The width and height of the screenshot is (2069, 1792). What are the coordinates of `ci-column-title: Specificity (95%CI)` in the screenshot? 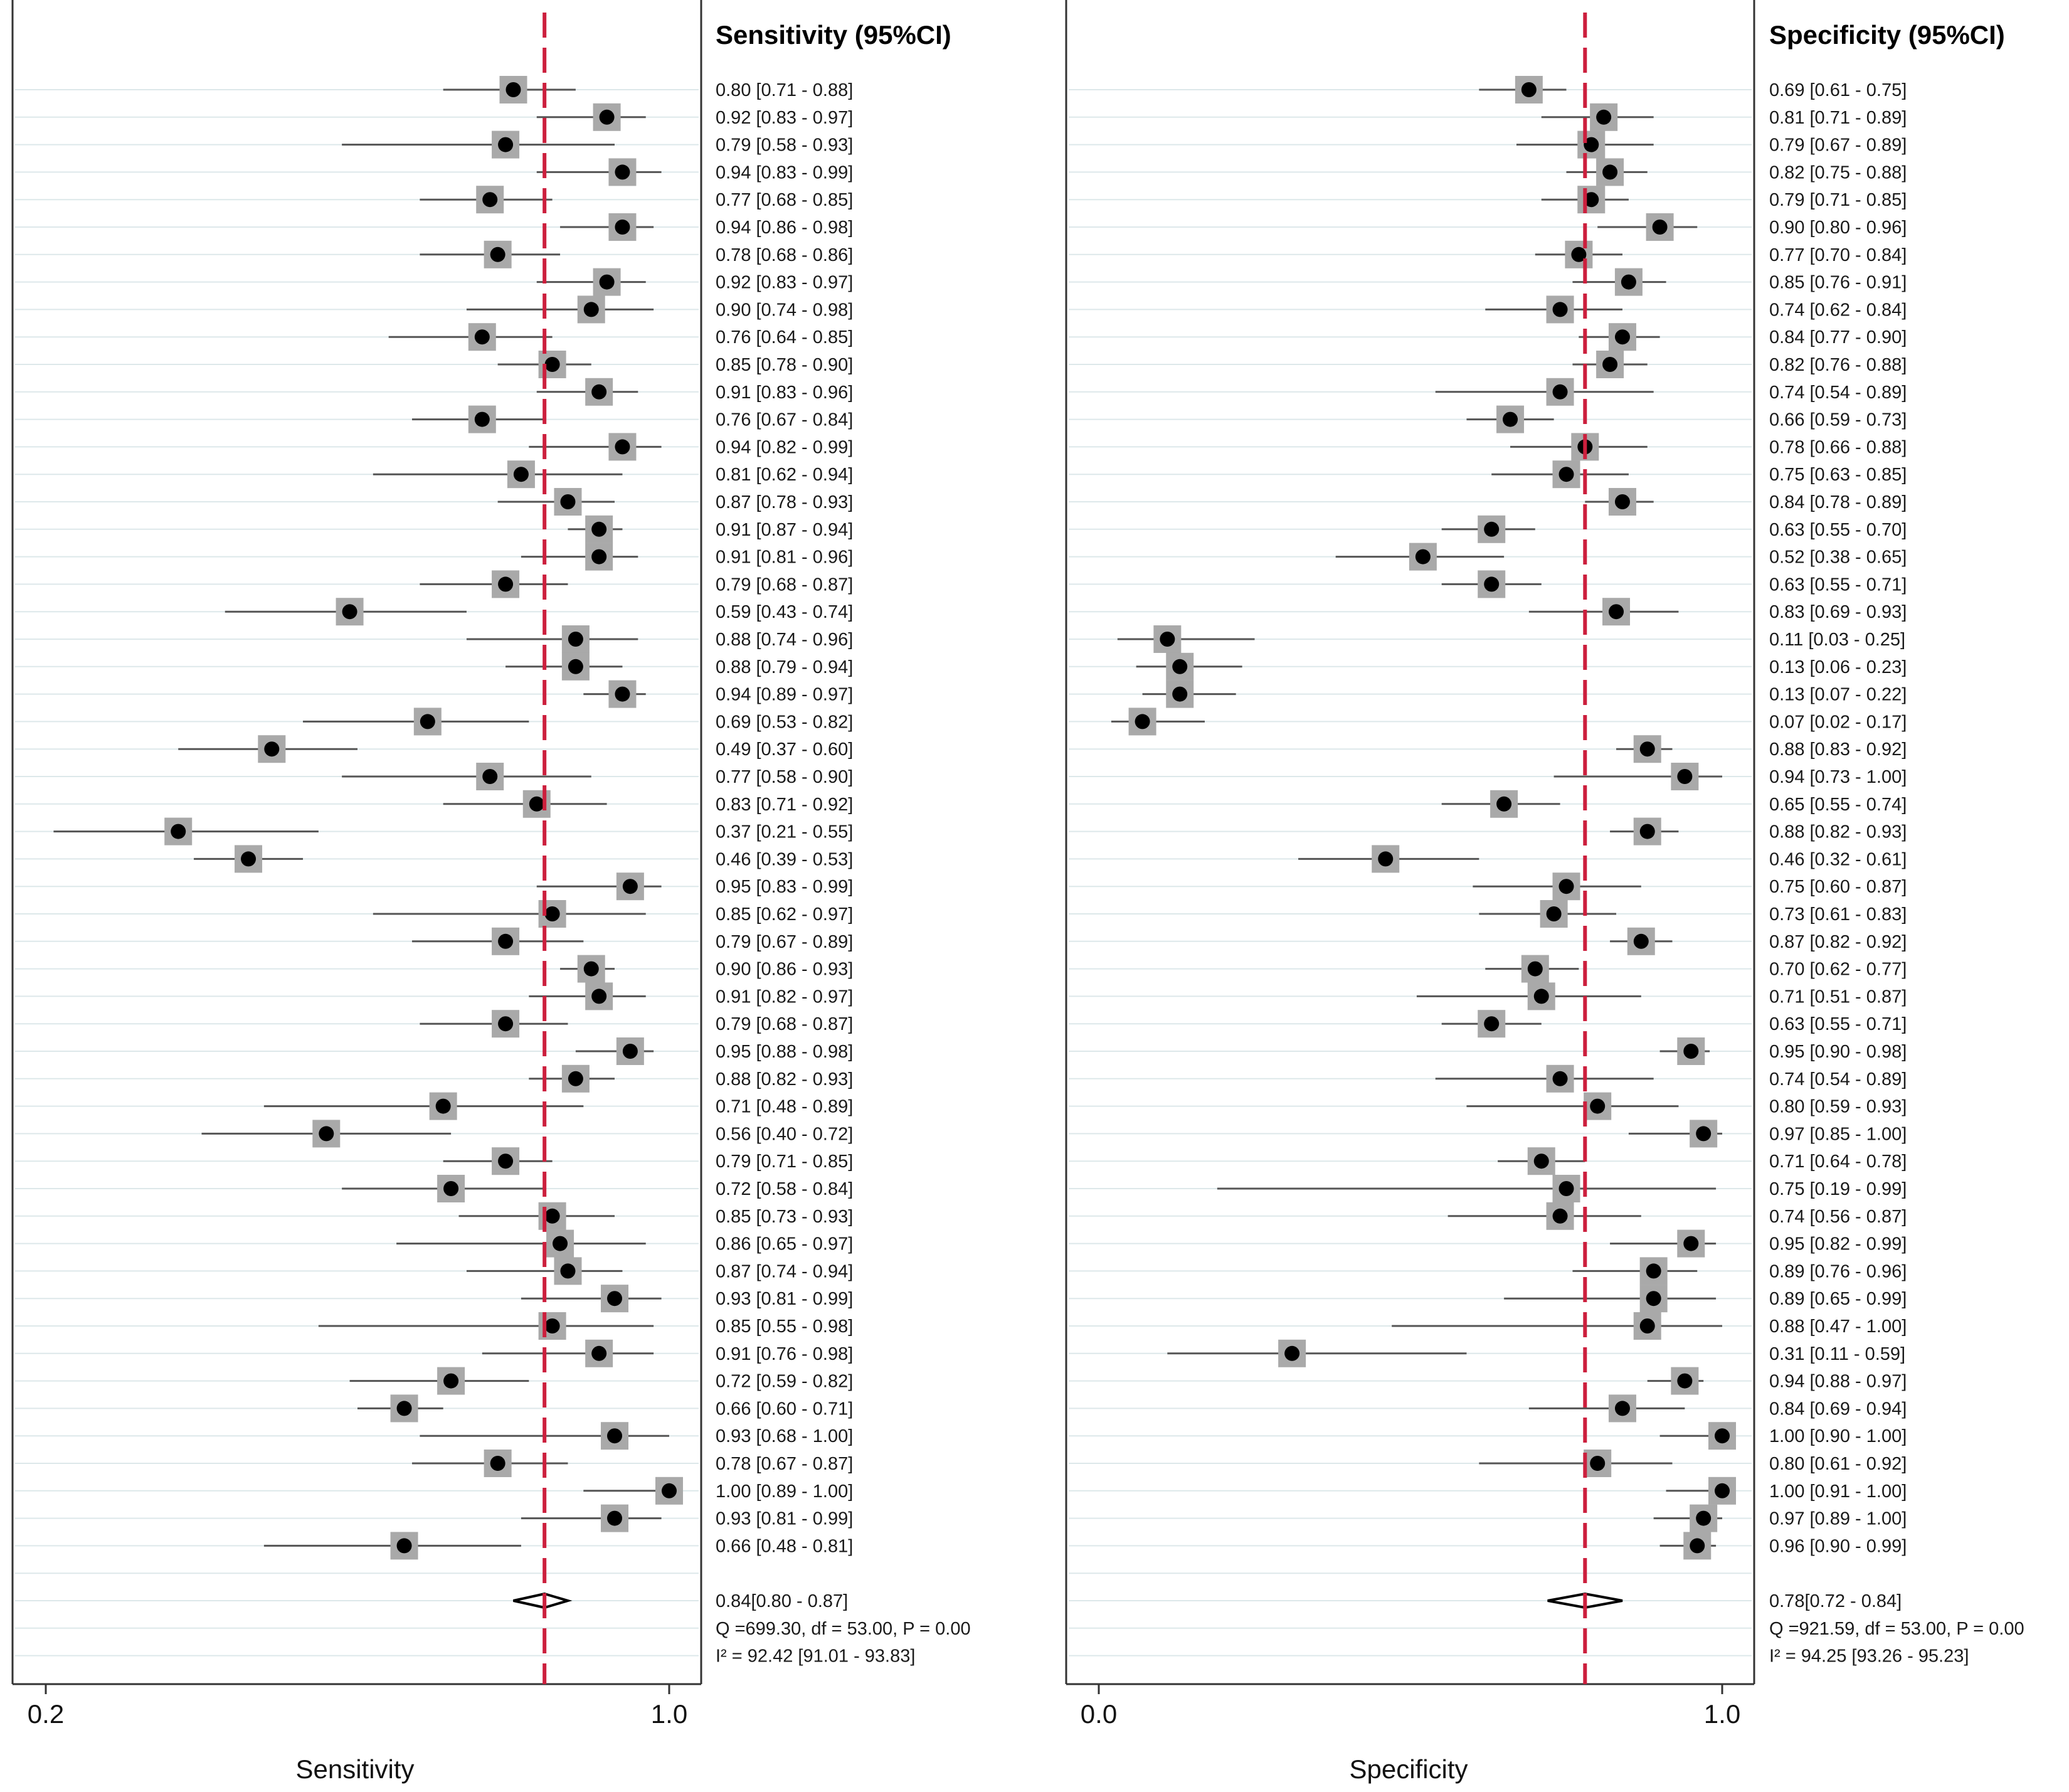 It's located at (1887, 35).